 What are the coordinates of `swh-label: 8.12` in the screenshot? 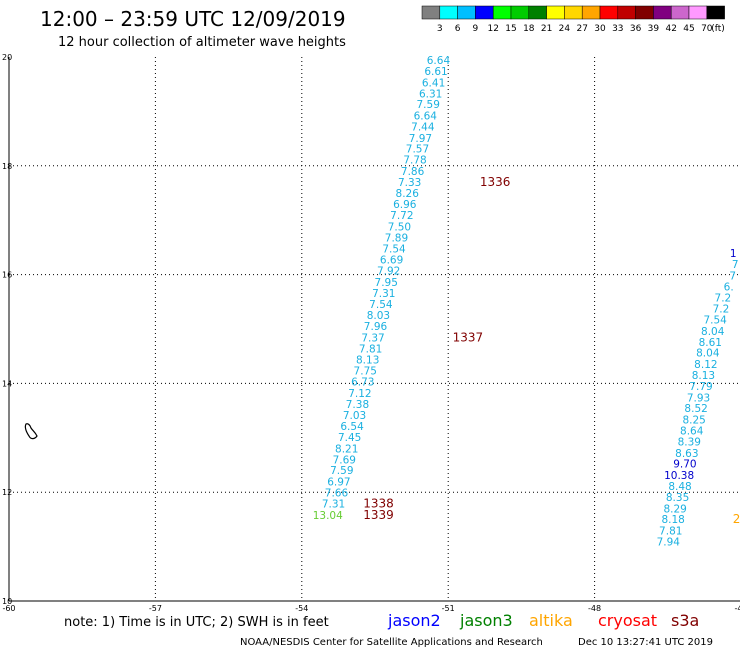 It's located at (705, 365).